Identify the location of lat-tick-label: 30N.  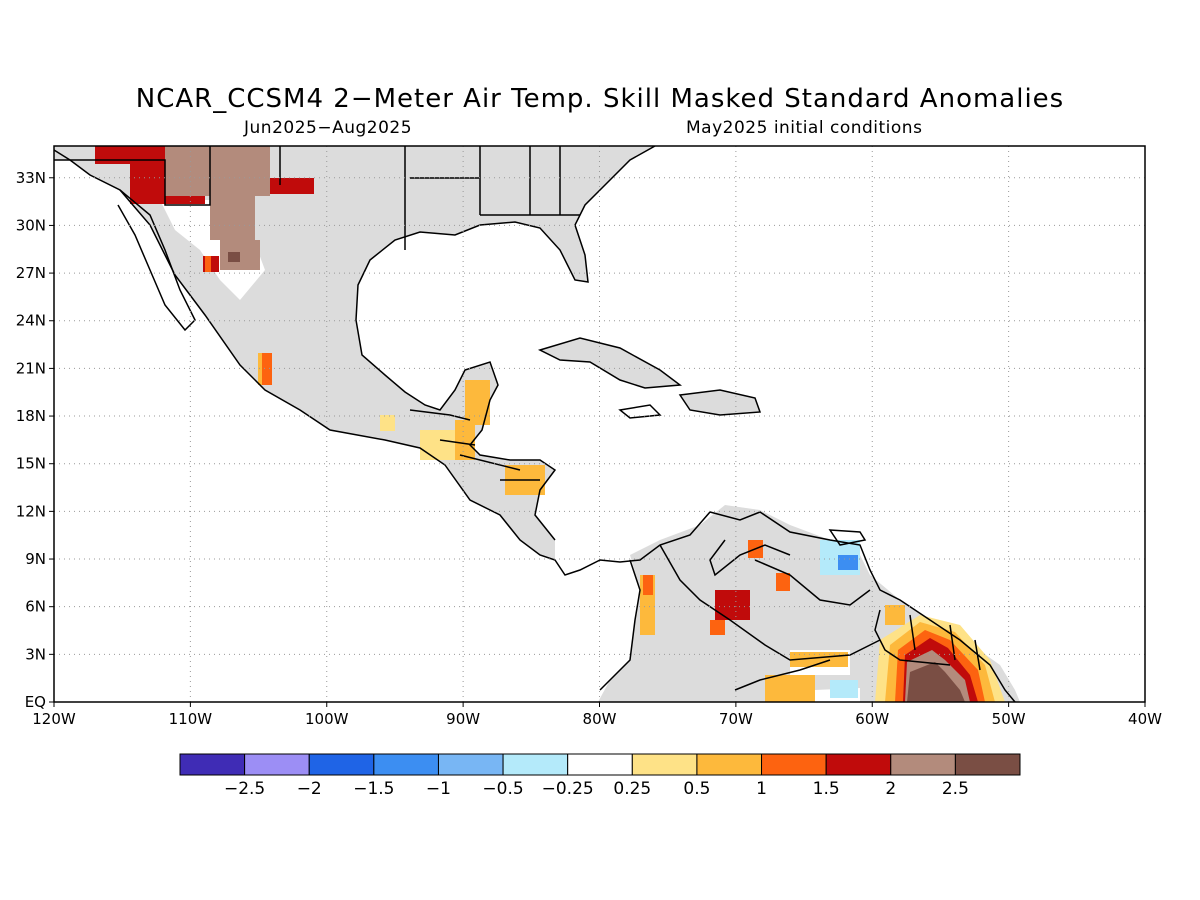
(31, 225).